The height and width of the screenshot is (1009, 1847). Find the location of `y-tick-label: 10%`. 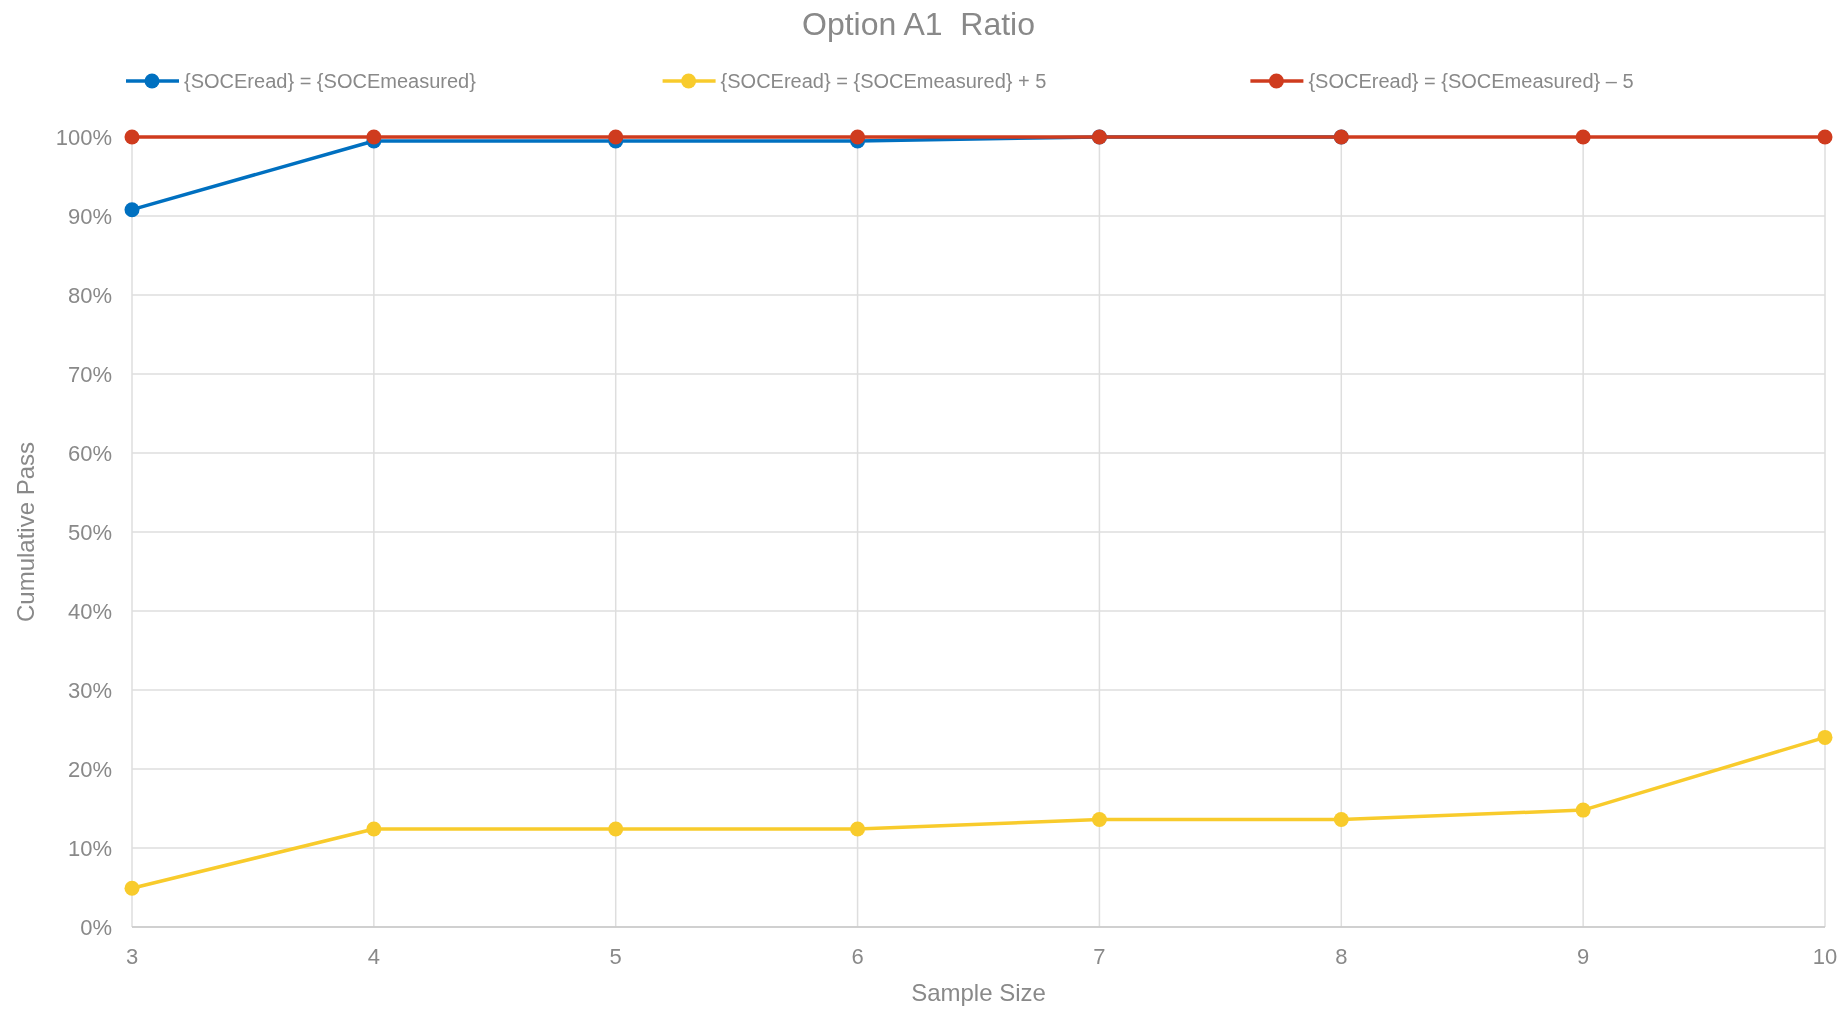

y-tick-label: 10% is located at coordinates (89, 848).